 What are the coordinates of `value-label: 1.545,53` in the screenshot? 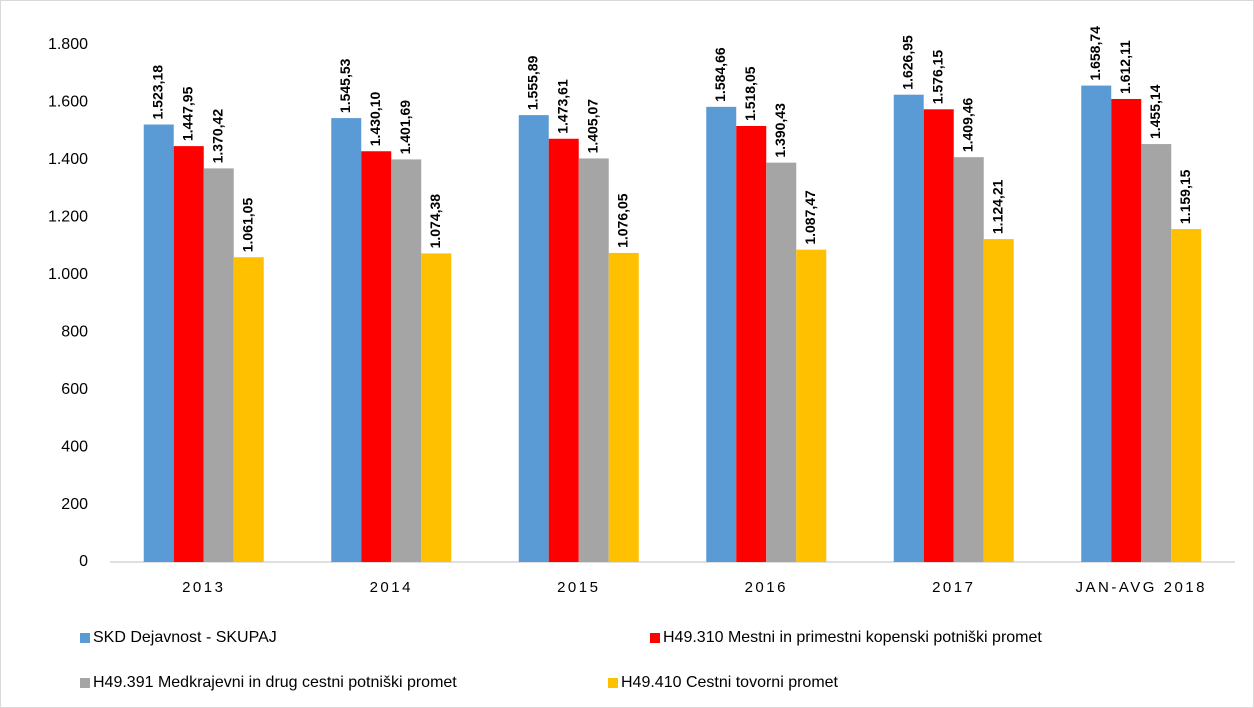 It's located at (345, 85).